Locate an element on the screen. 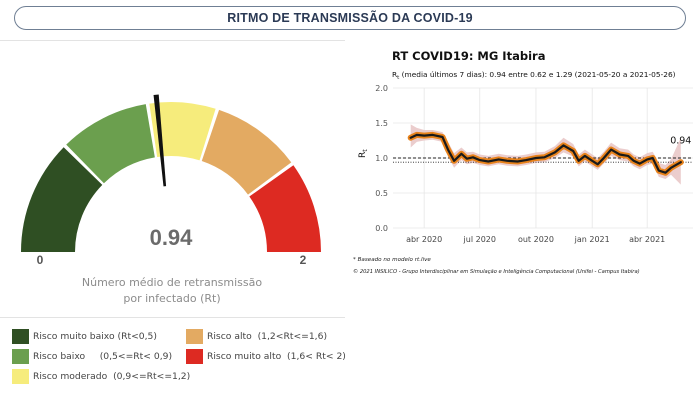 The image size is (700, 403). x-tick-label: jul 2020 is located at coordinates (479, 239).